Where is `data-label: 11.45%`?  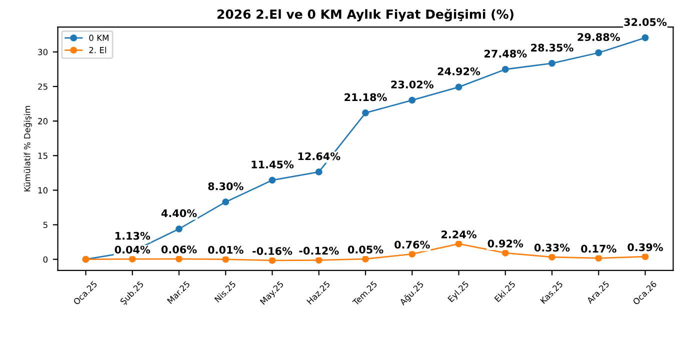 data-label: 11.45% is located at coordinates (273, 164).